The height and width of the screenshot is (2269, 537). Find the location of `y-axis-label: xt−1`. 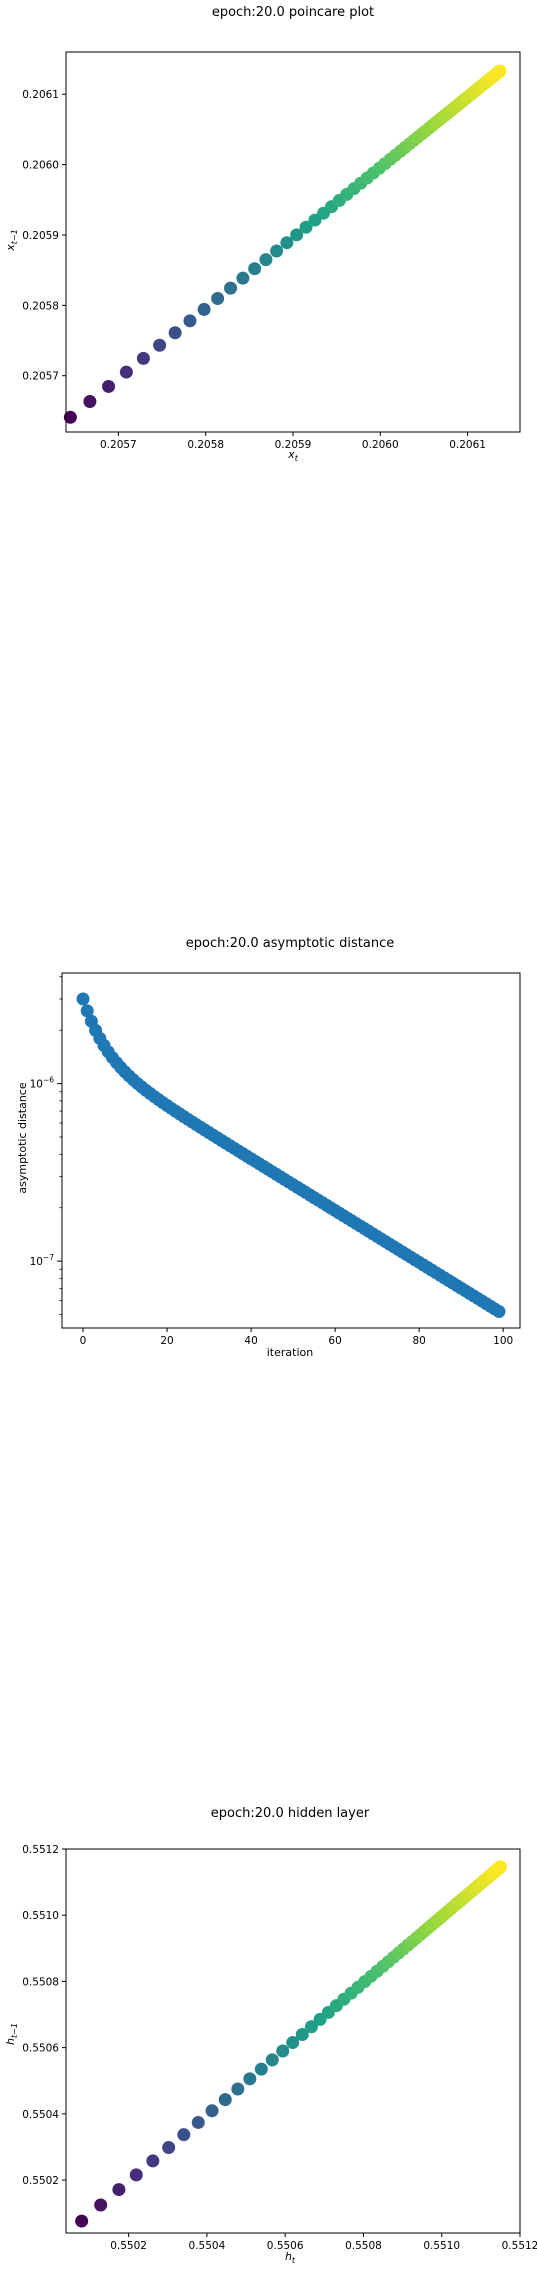

y-axis-label: xt−1 is located at coordinates (11, 240).